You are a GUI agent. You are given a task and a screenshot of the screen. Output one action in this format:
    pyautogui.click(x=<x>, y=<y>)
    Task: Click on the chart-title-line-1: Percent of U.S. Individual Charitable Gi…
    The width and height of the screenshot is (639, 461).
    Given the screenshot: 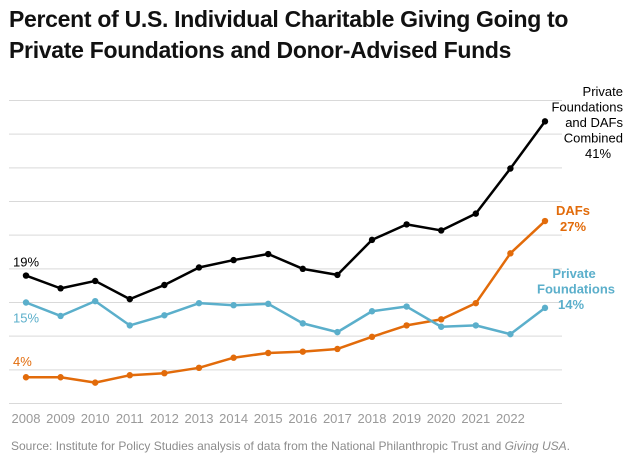 What is the action you would take?
    pyautogui.click(x=289, y=19)
    